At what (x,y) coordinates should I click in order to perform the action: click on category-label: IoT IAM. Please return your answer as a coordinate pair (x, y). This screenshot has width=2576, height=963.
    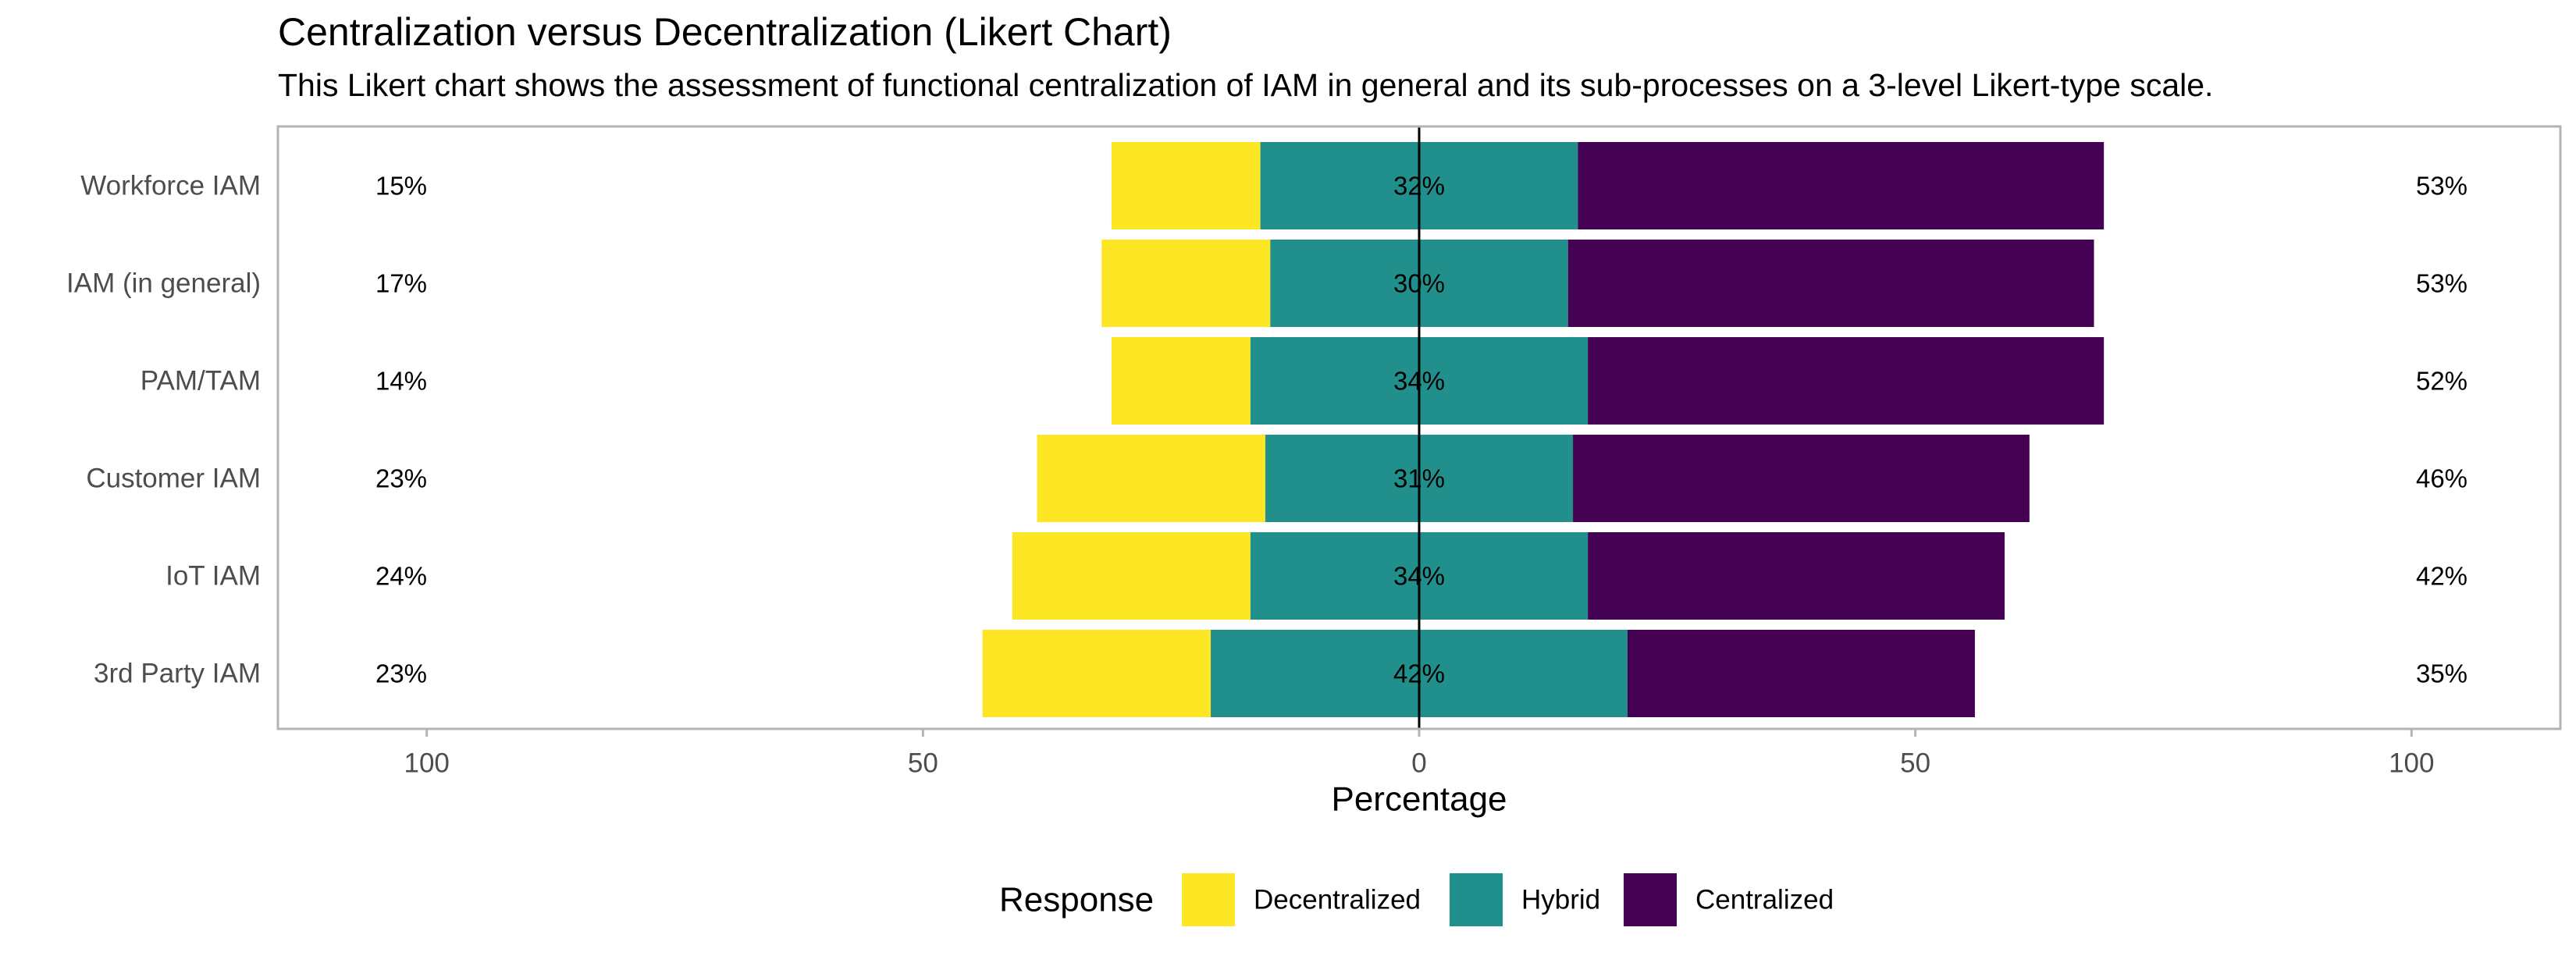
    Looking at the image, I should click on (213, 576).